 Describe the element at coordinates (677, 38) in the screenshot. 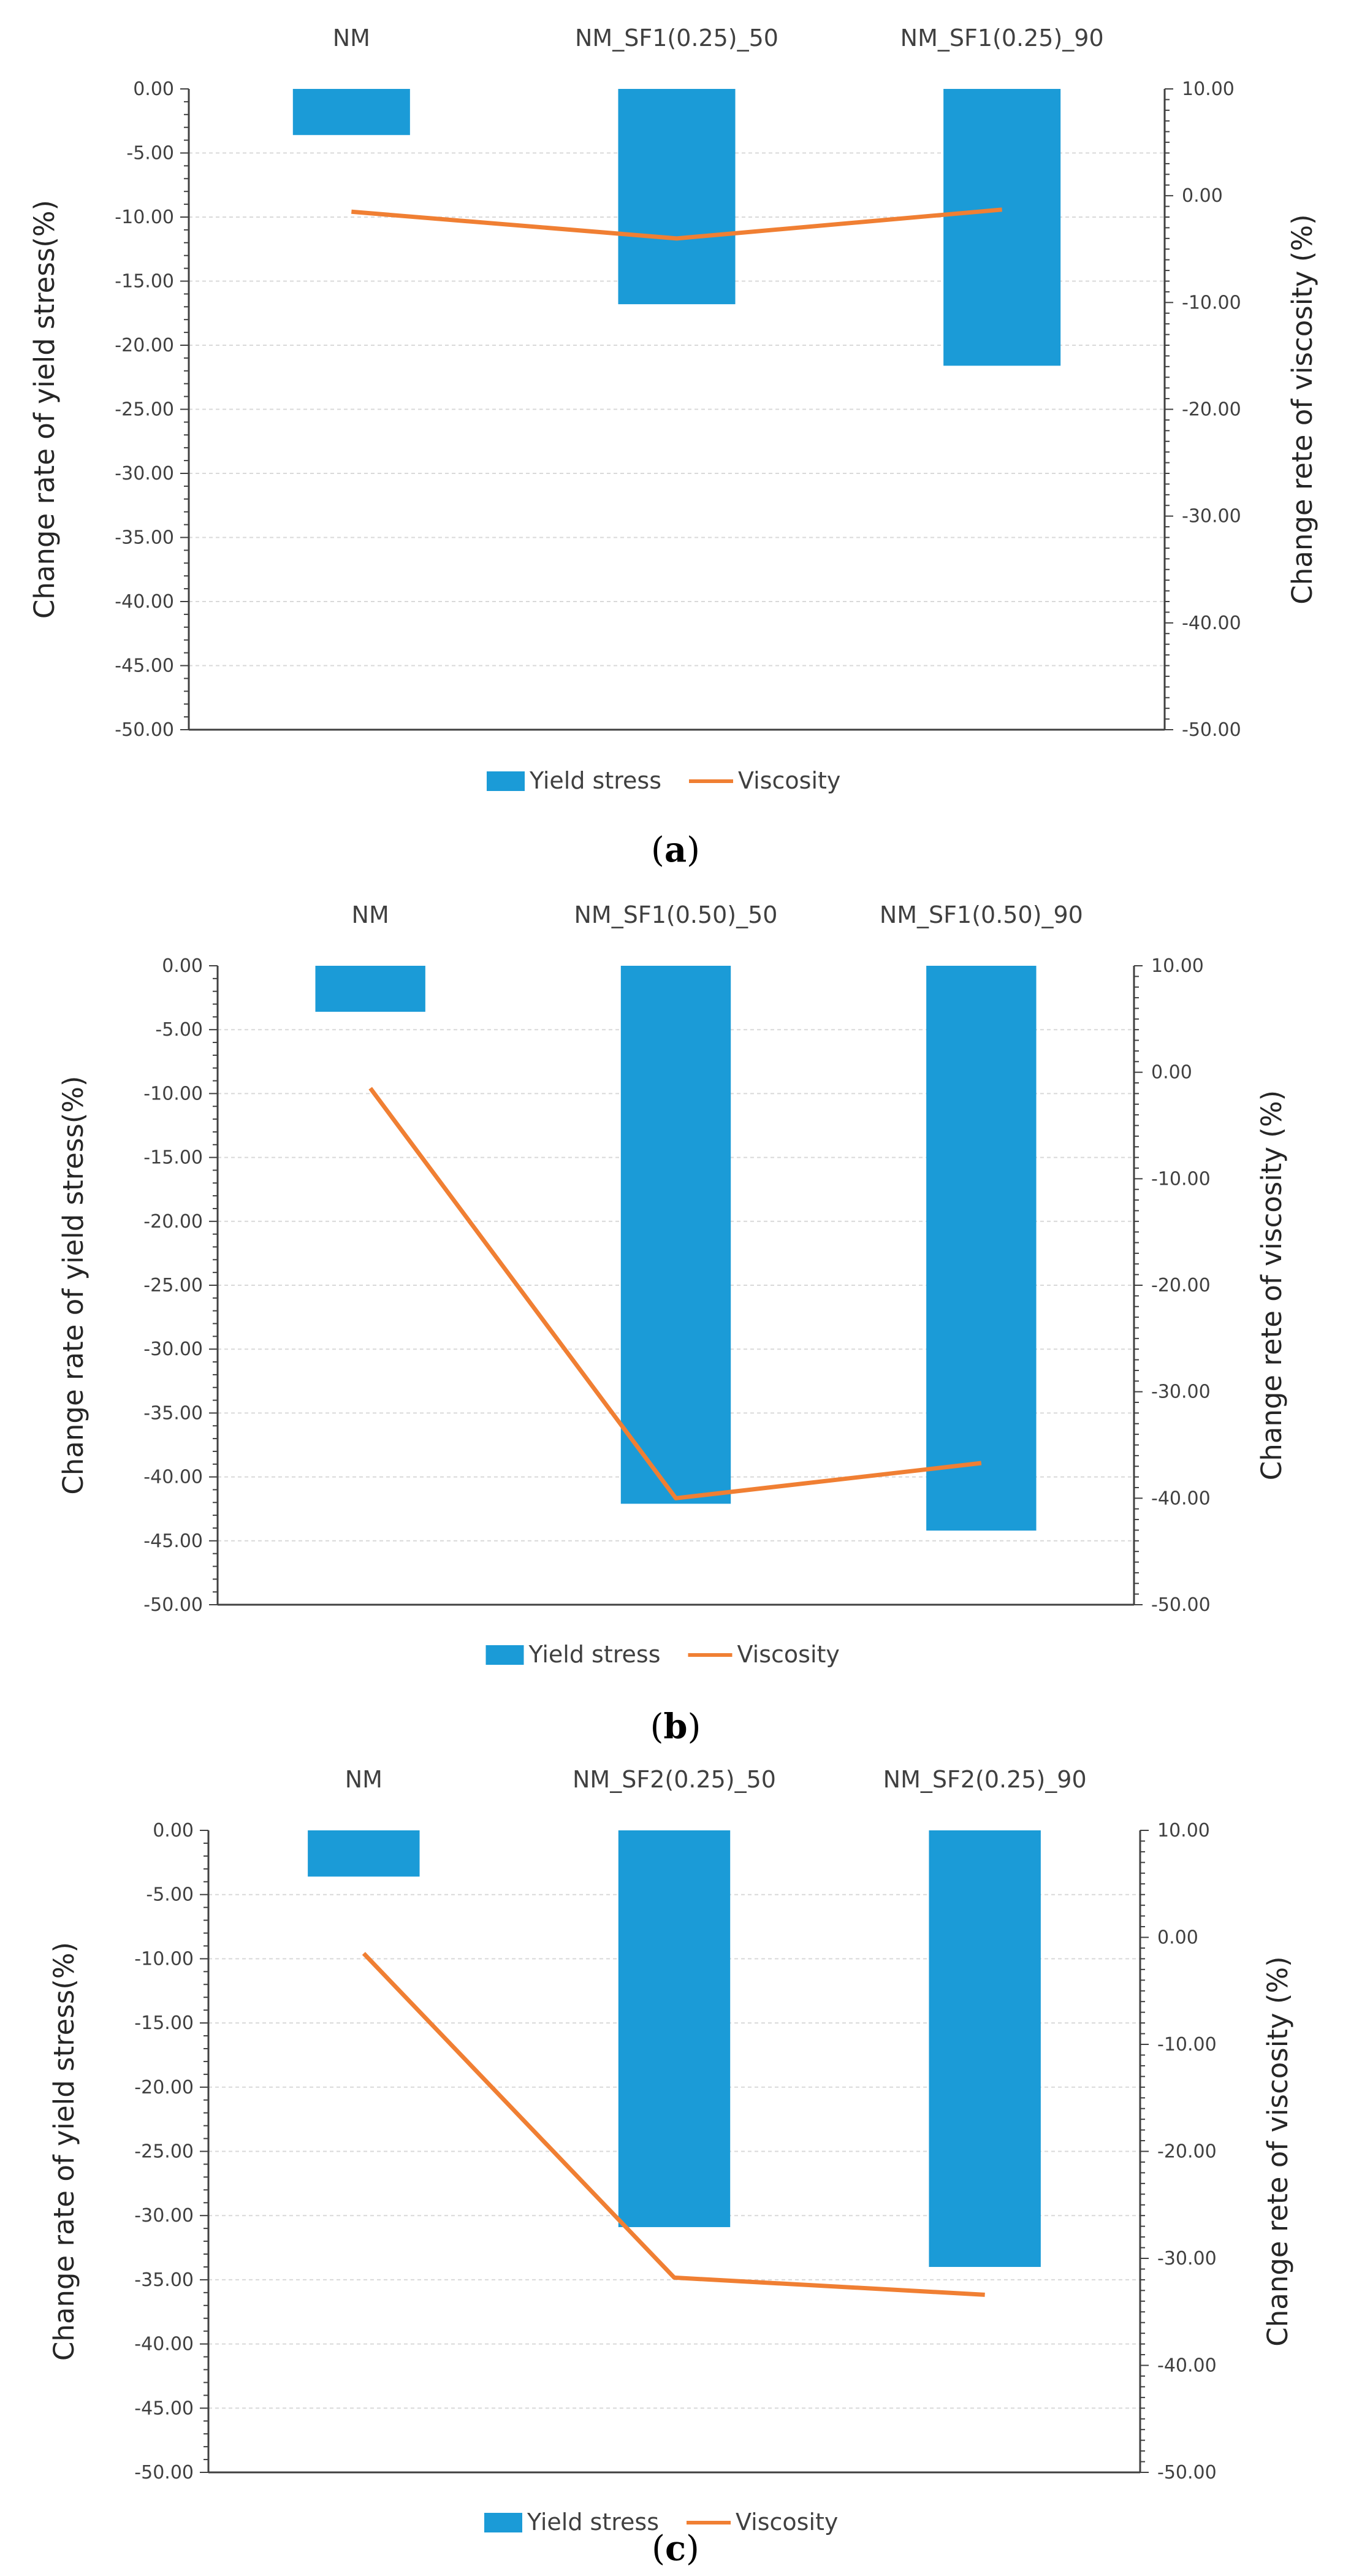

I see `category-label: NM_SF1(0.25)_50` at that location.